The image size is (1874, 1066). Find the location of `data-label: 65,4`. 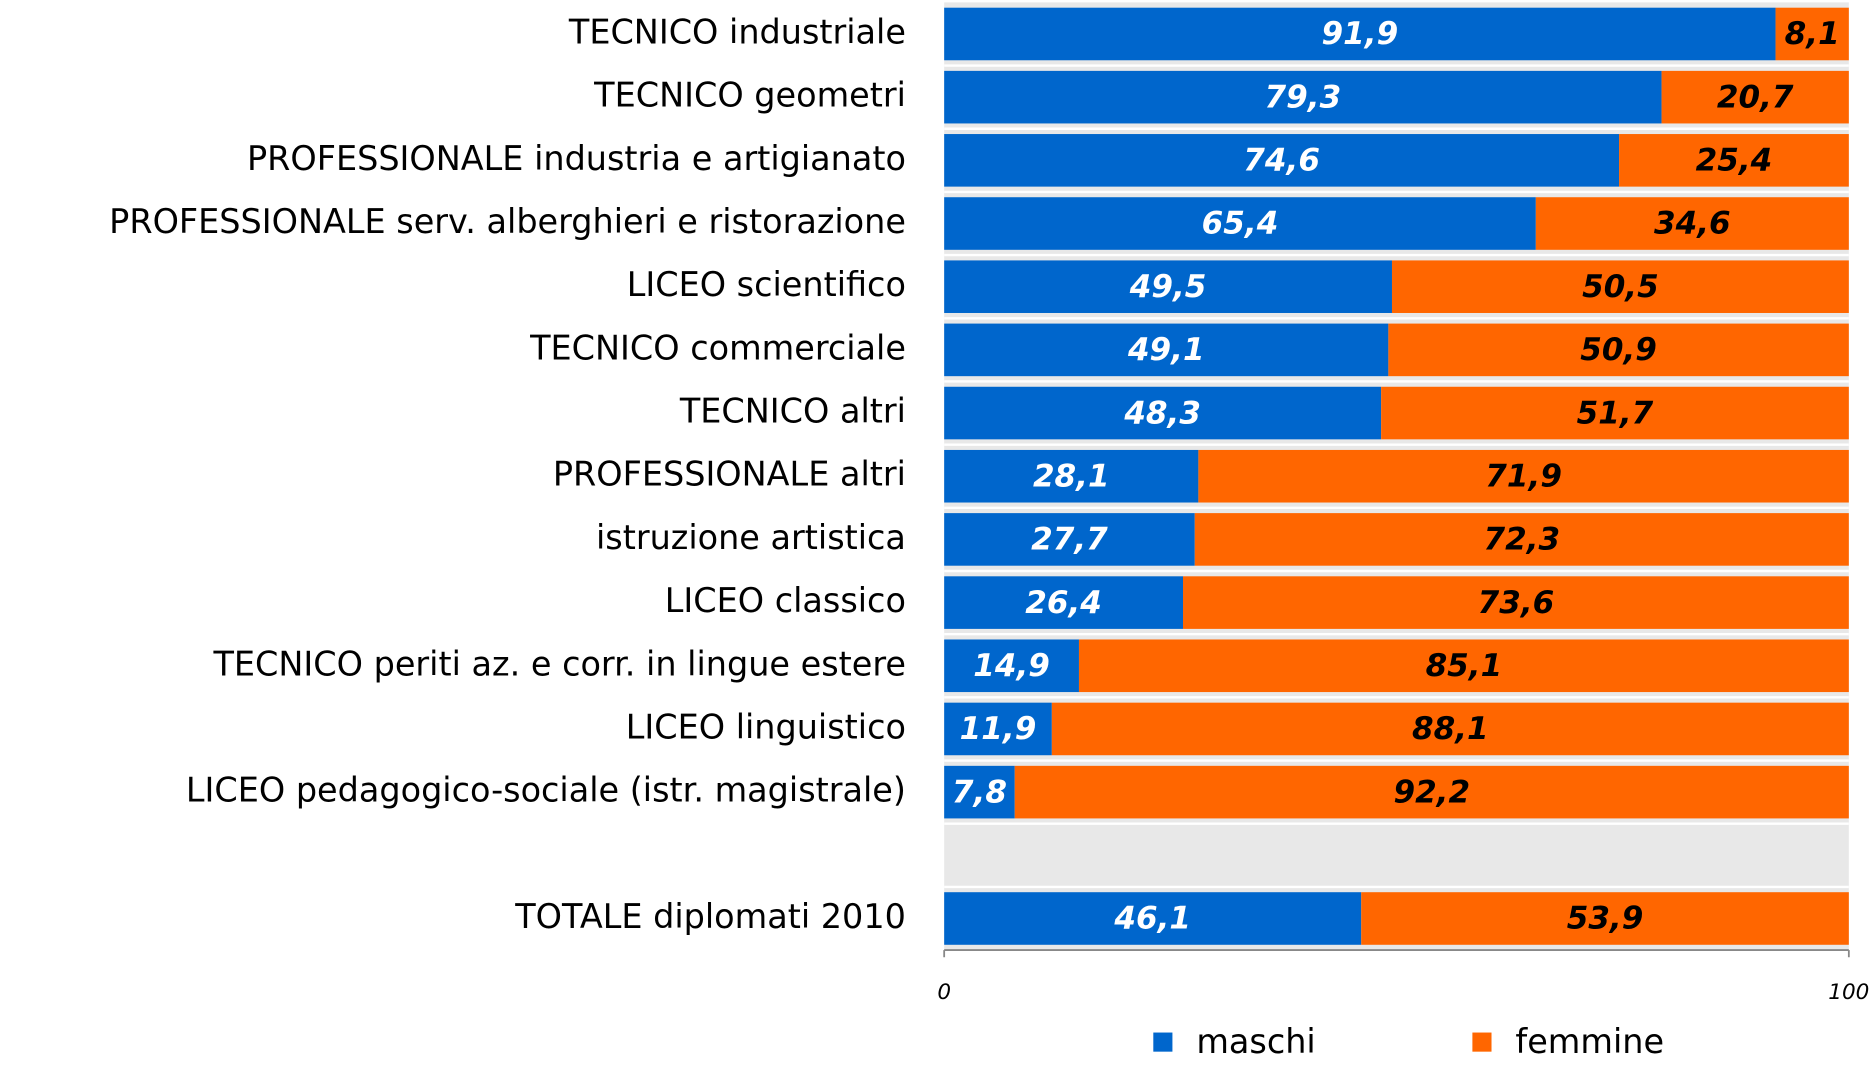

data-label: 65,4 is located at coordinates (1240, 224).